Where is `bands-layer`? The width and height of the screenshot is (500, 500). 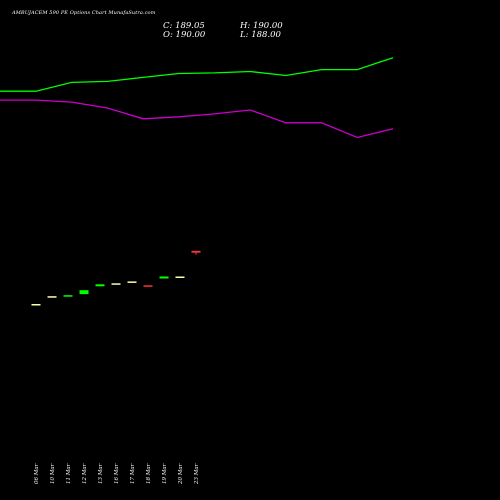 bands-layer is located at coordinates (197, 98).